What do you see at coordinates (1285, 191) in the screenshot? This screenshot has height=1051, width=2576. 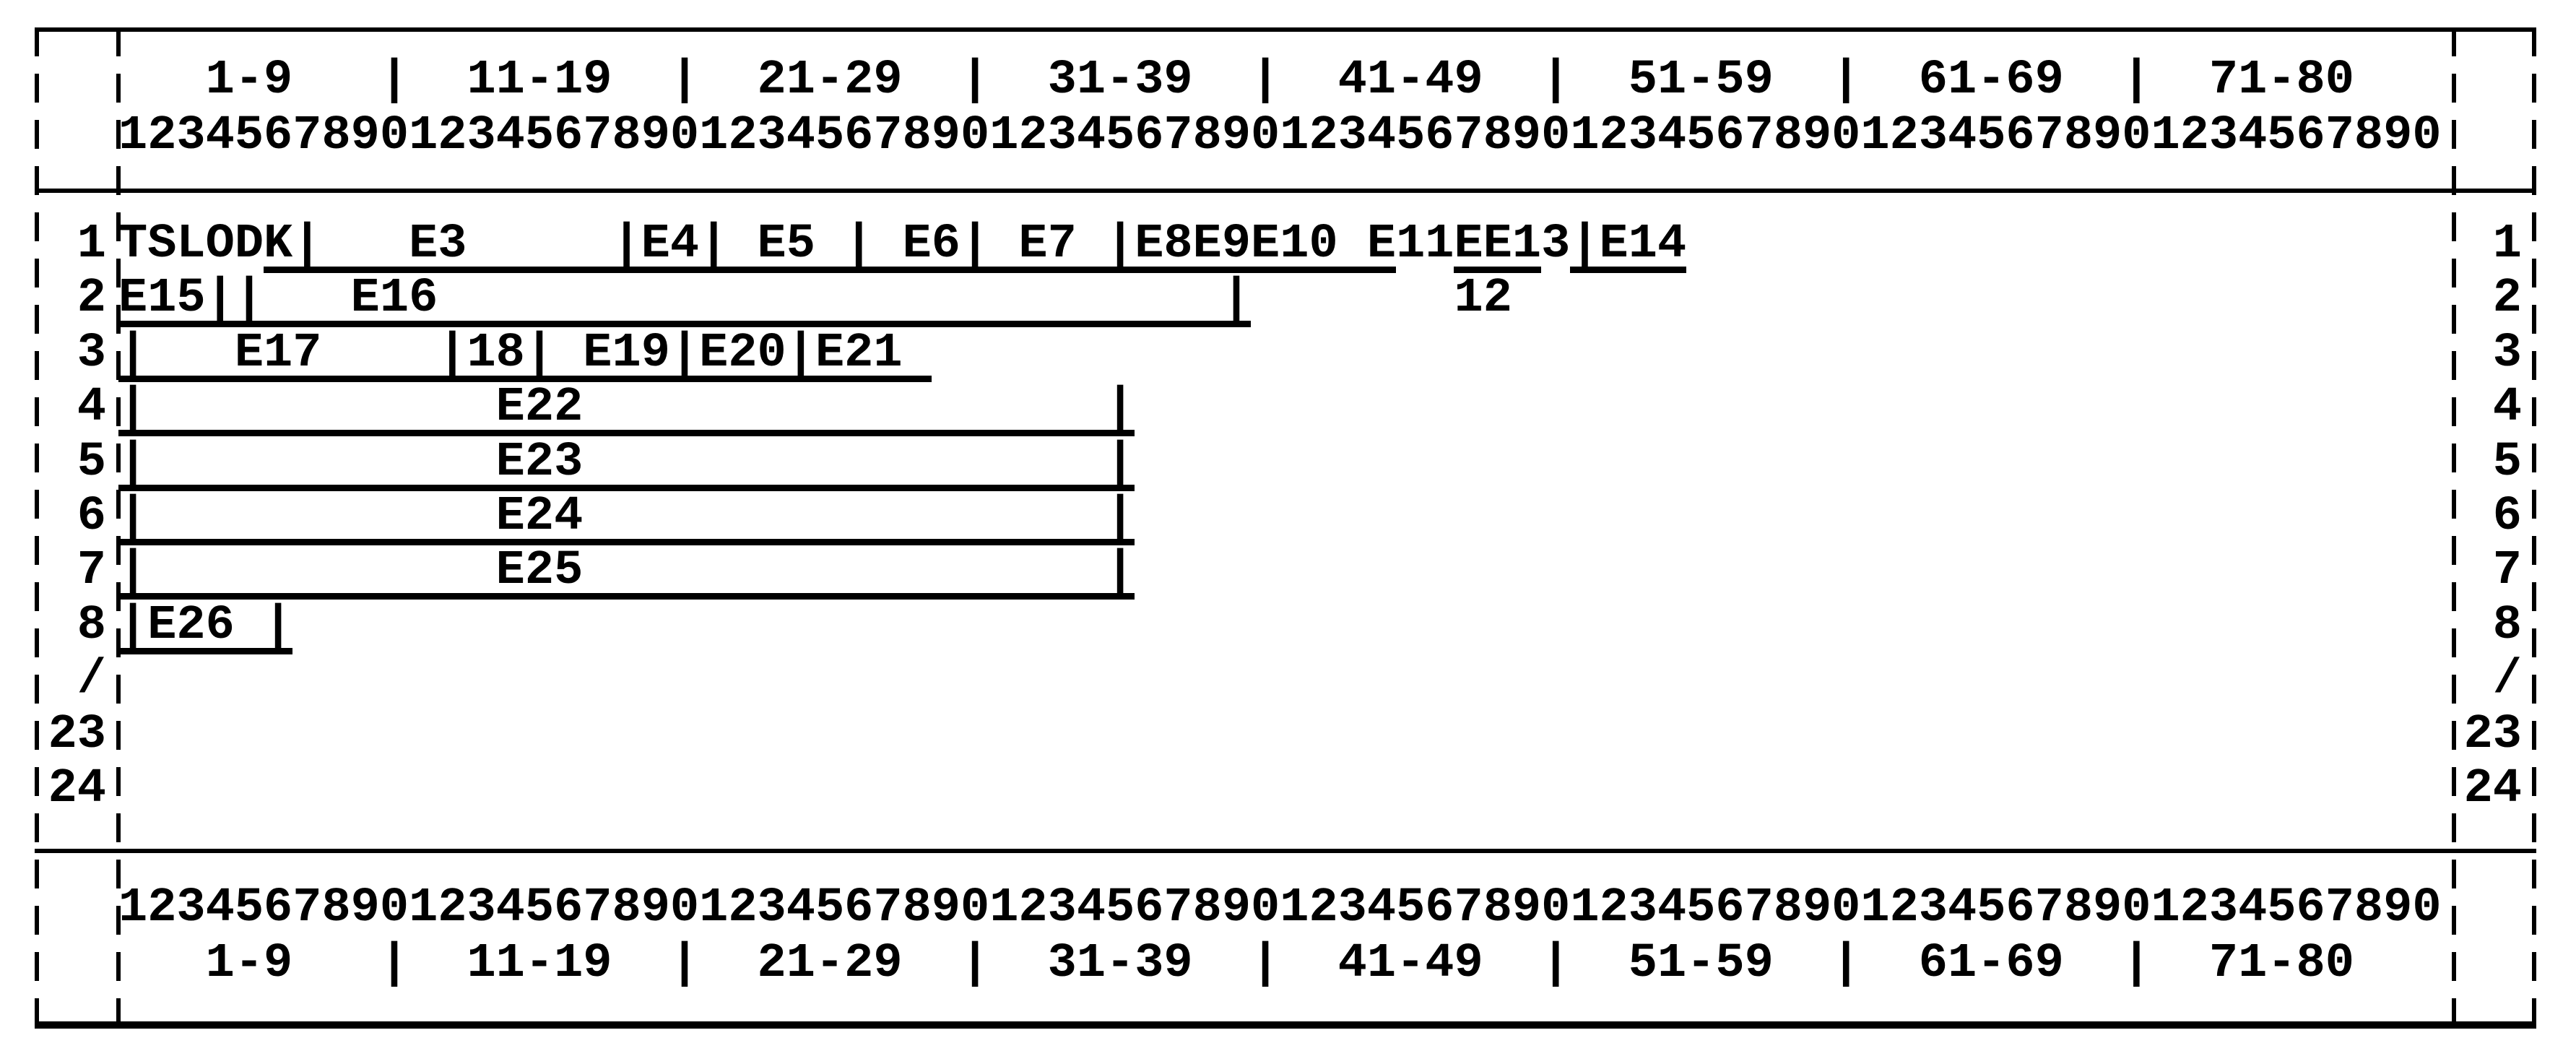 I see `separator-header` at bounding box center [1285, 191].